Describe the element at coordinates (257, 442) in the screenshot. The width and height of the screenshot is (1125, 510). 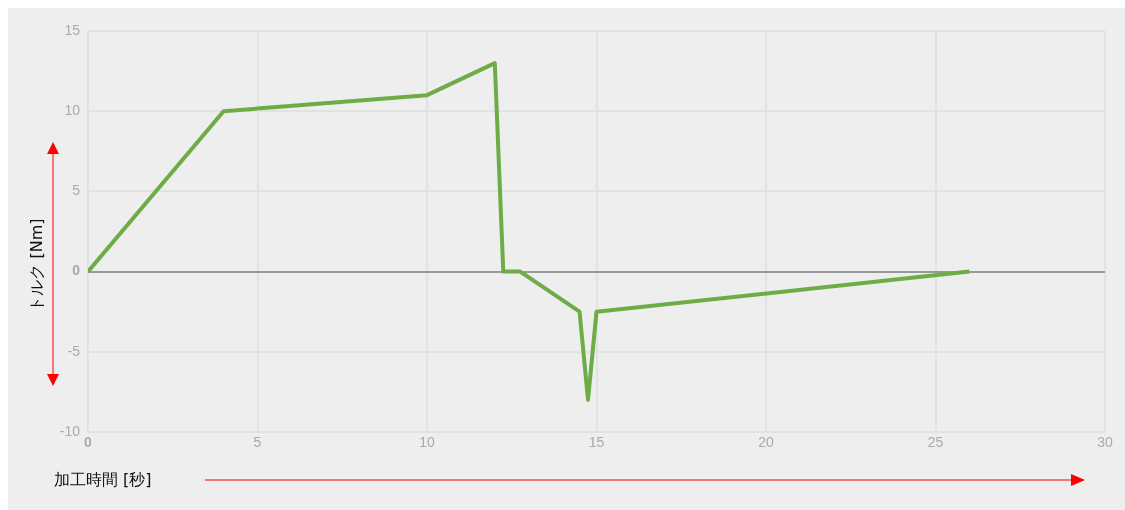
I see `x-tick-label: 5` at that location.